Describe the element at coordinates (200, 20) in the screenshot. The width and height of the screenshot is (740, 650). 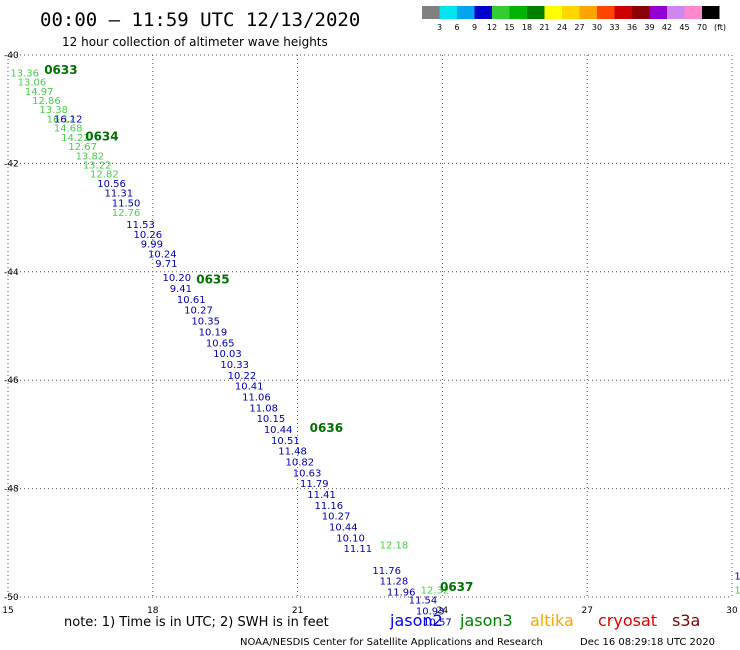
I see `chart-title: 00:00 – 11:59 UTC 12/13/2020` at that location.